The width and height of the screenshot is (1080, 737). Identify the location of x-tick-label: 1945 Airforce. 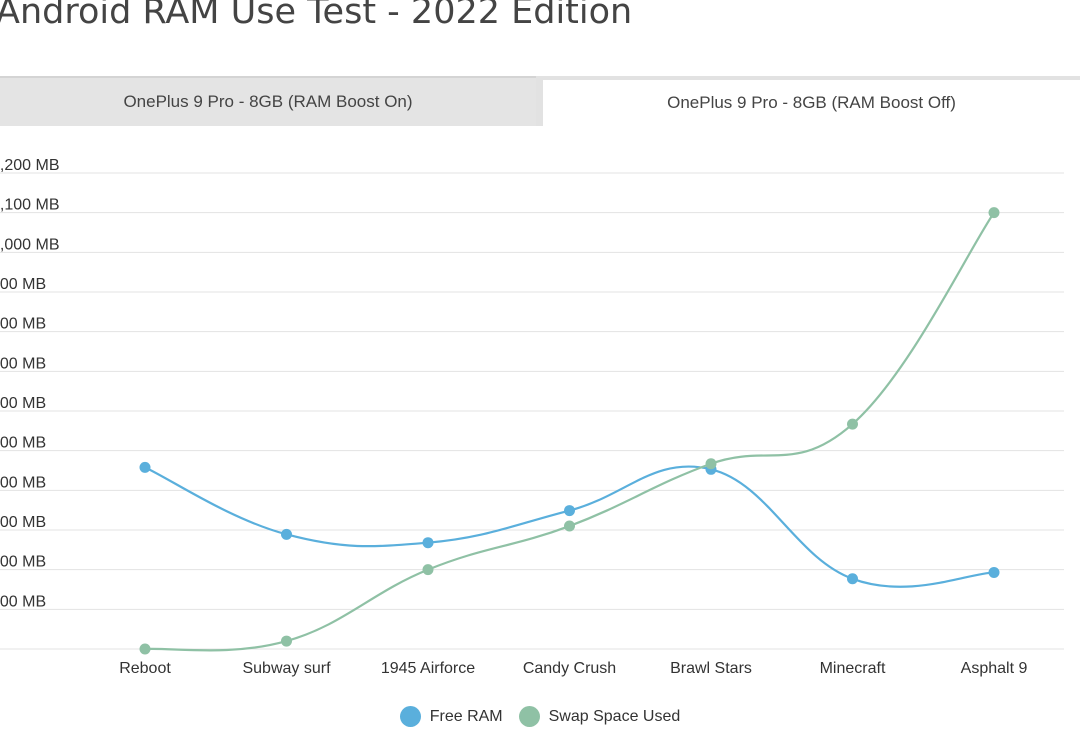
(428, 668).